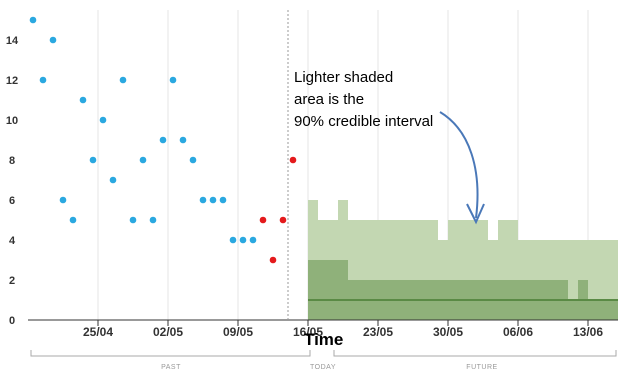 This screenshot has height=372, width=618. I want to click on y-tick-labels: 0 2 4 6 8 10 12 14, so click(12, 181).